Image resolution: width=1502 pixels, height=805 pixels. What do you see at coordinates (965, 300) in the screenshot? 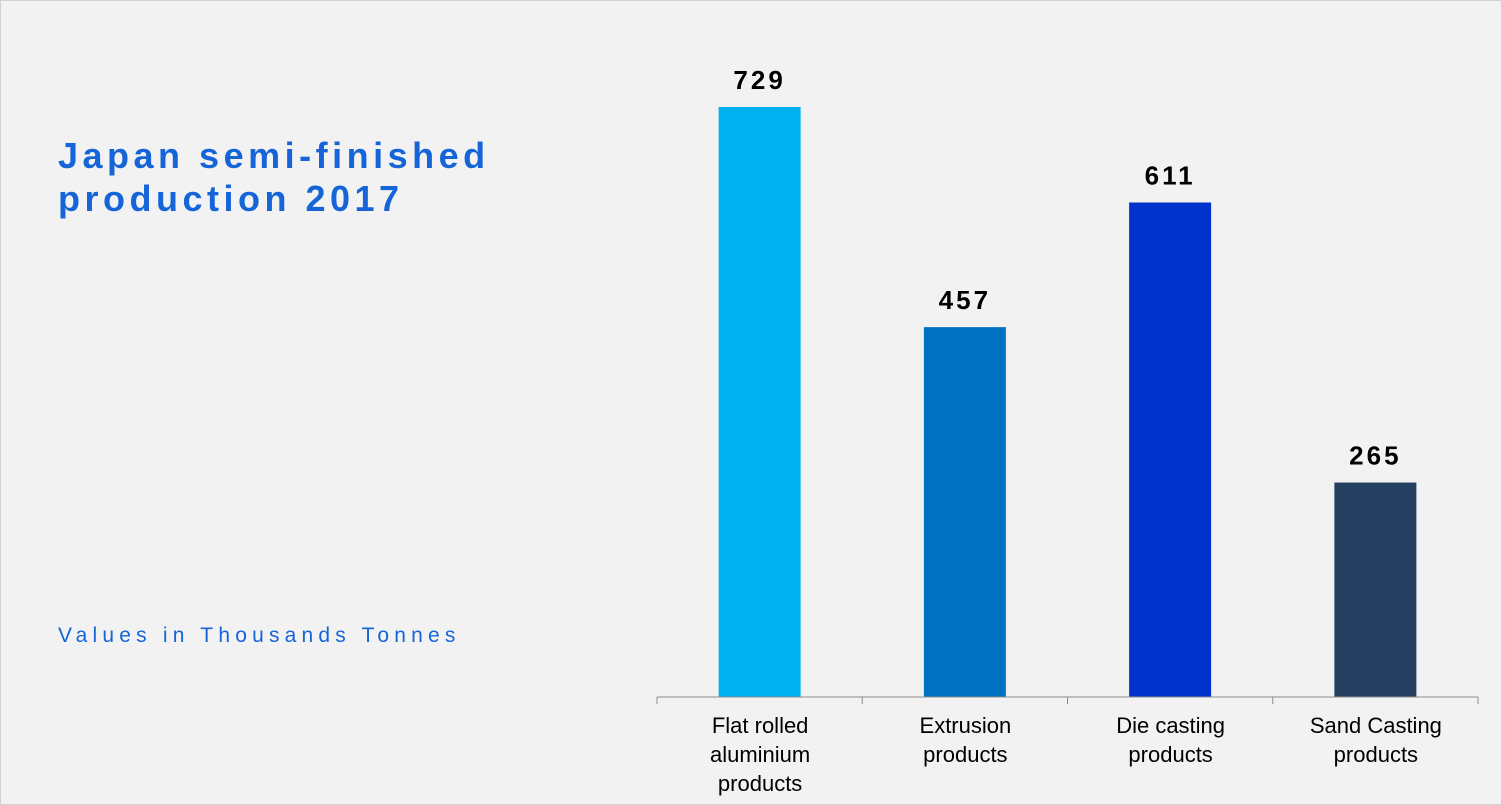
I see `bar-value-label: 457` at bounding box center [965, 300].